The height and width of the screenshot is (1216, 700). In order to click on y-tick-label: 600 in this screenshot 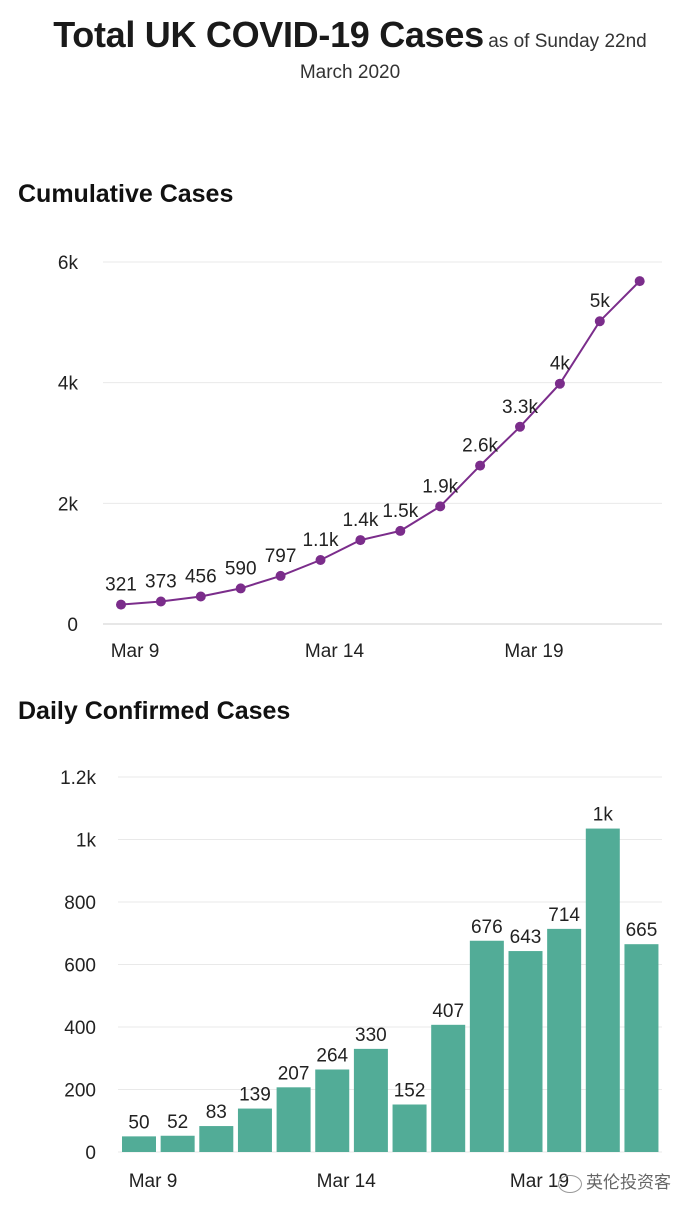, I will do `click(80, 966)`.